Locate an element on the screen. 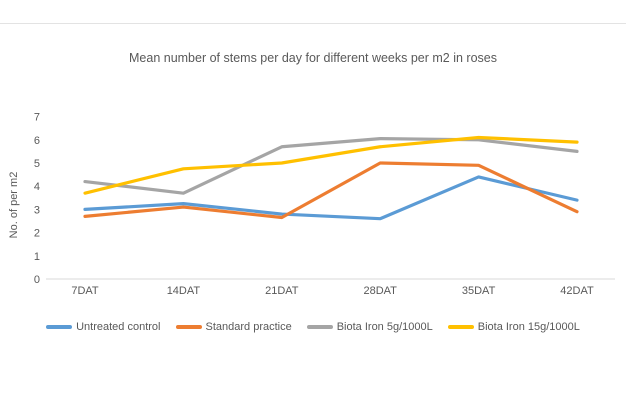  legend-item-standard-practice: Standard practice is located at coordinates (233, 327).